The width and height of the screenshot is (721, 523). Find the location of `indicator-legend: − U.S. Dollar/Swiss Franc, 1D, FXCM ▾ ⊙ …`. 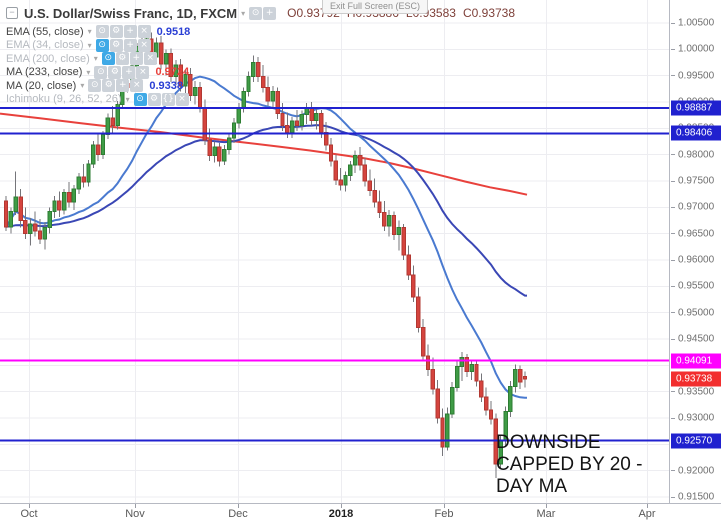

indicator-legend: − U.S. Dollar/Swiss Franc, 1D, FXCM ▾ ⊙ … is located at coordinates (264, 55).